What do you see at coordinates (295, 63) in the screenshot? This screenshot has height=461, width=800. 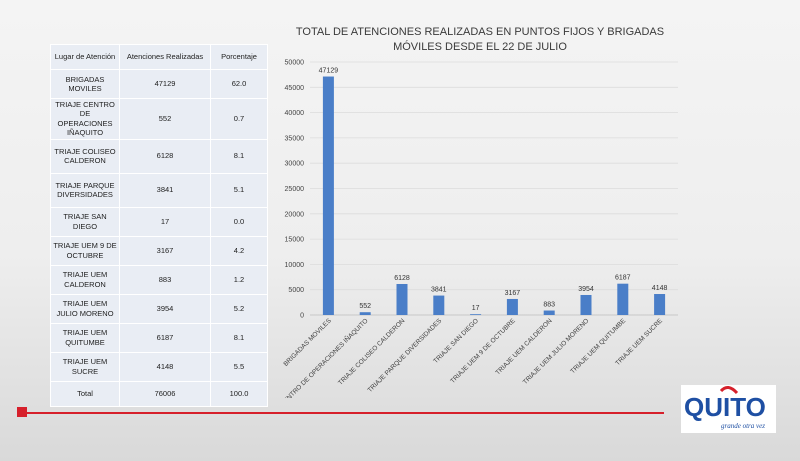 I see `y-tick-label: 50000` at bounding box center [295, 63].